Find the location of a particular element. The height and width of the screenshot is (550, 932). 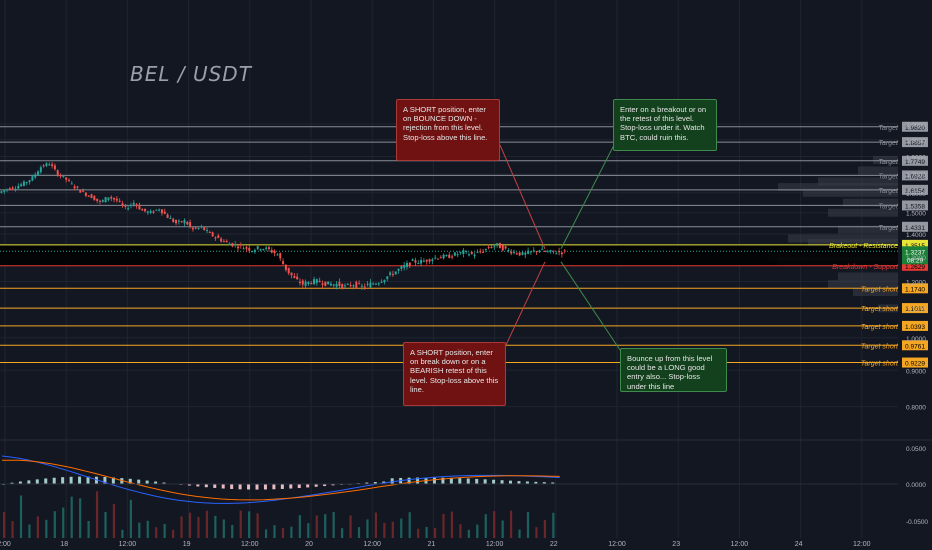

price-tick-label: 0.8000 is located at coordinates (916, 408).